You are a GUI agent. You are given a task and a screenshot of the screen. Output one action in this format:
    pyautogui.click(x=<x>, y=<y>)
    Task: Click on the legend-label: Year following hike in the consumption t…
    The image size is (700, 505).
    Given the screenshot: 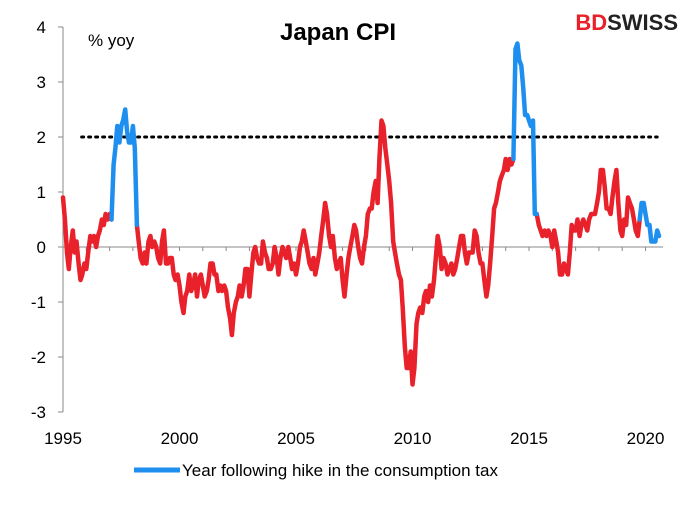 What is the action you would take?
    pyautogui.click(x=340, y=470)
    